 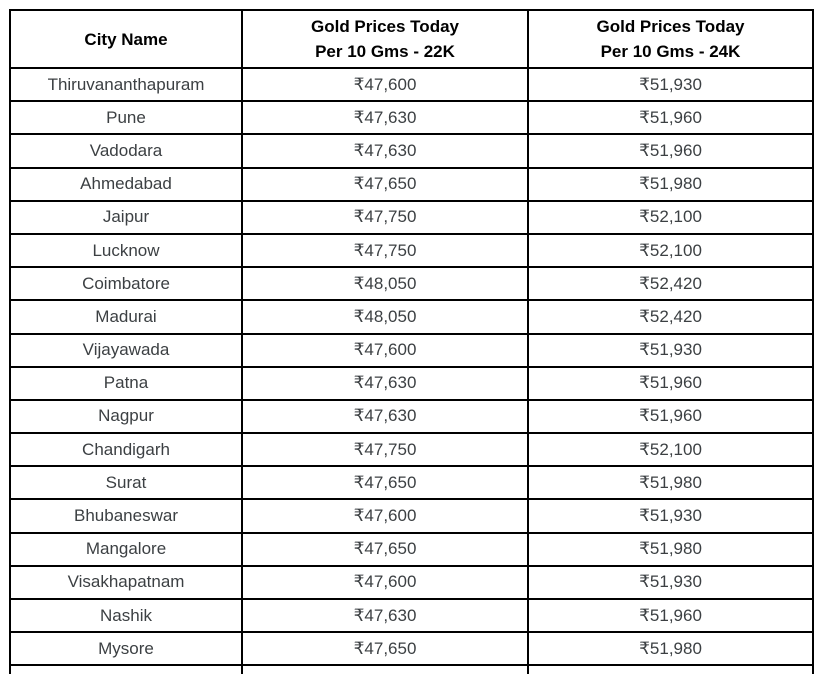 What do you see at coordinates (126, 450) in the screenshot?
I see `city-cell: Chandigarh` at bounding box center [126, 450].